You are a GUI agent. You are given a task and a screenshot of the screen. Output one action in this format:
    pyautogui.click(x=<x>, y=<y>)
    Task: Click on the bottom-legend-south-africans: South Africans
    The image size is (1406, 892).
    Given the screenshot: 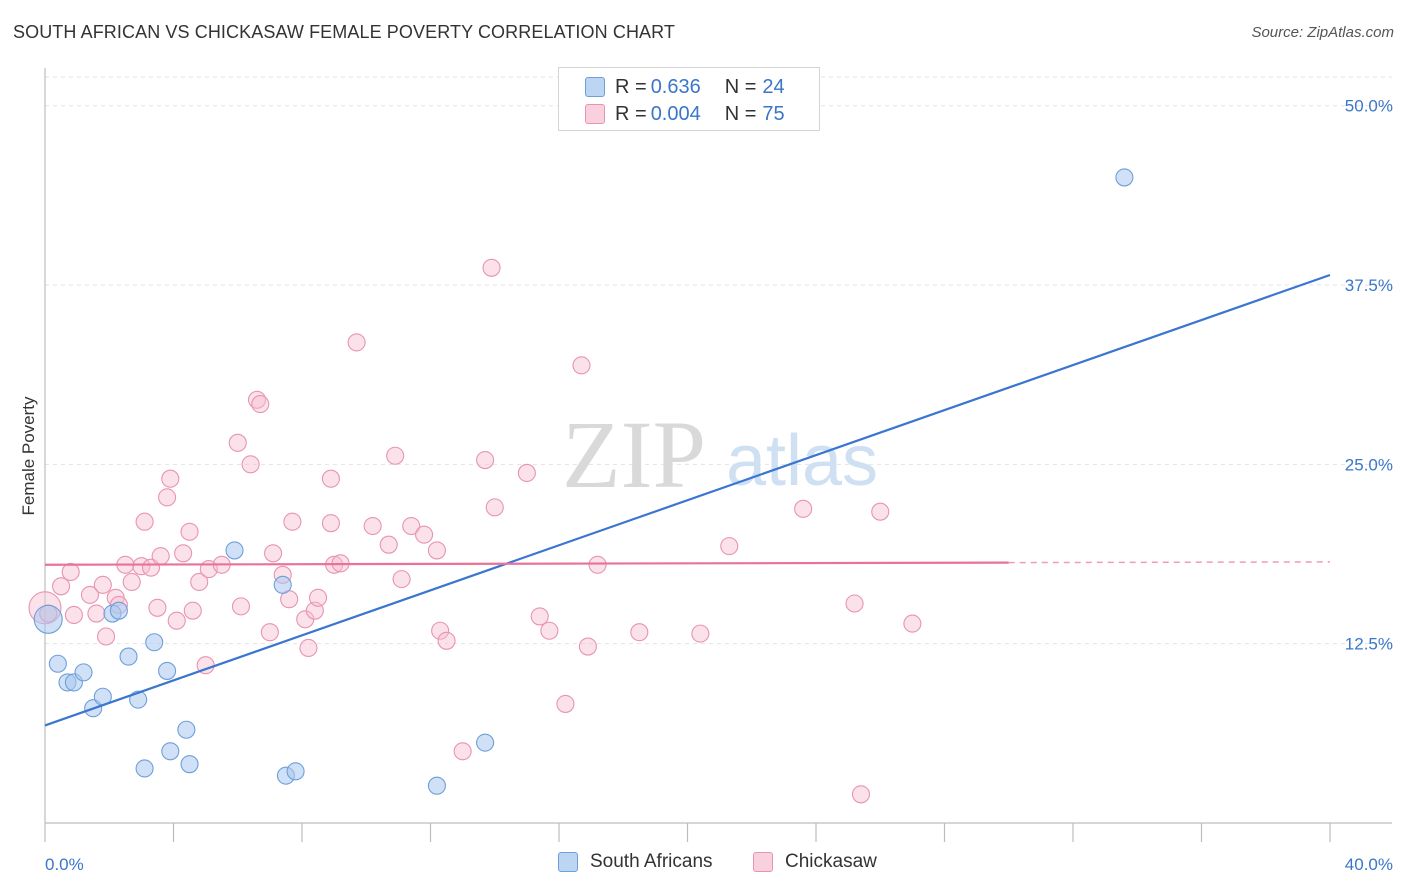 What is the action you would take?
    pyautogui.click(x=635, y=862)
    